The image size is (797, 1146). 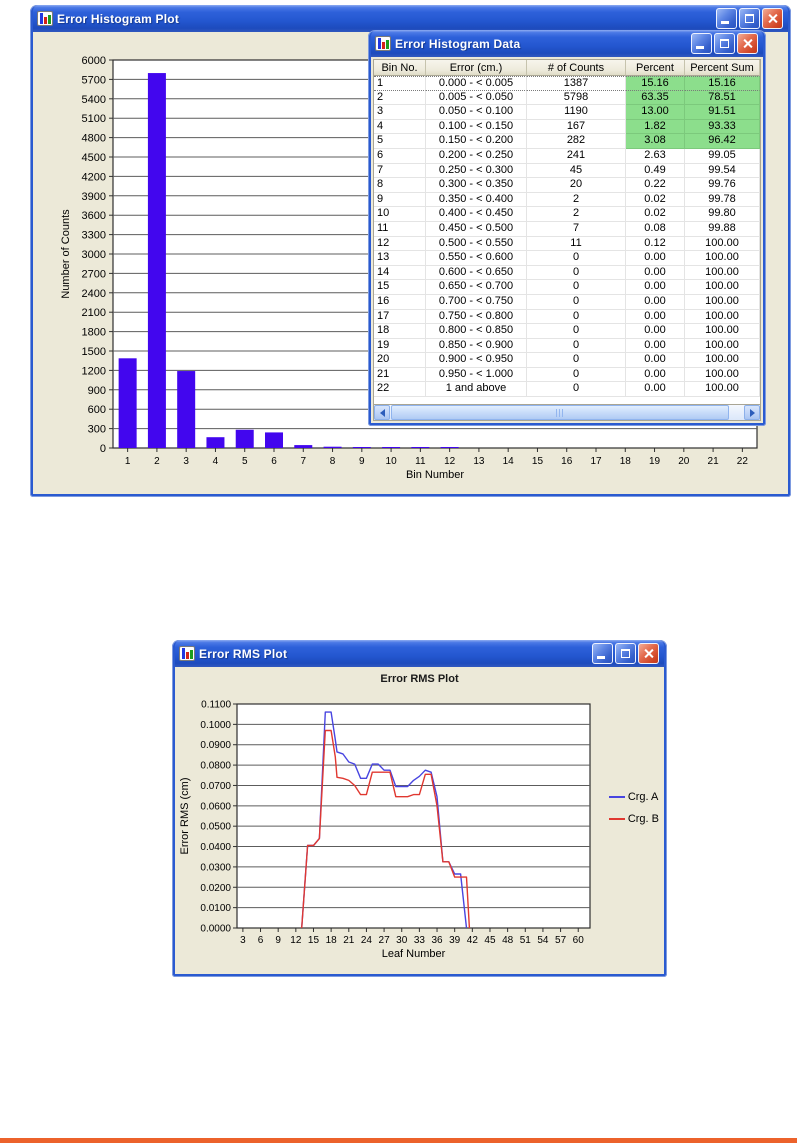 What do you see at coordinates (567, 375) in the screenshot?
I see `table-row: 21 0.950 - < 1.000 0 0.00 100.00` at bounding box center [567, 375].